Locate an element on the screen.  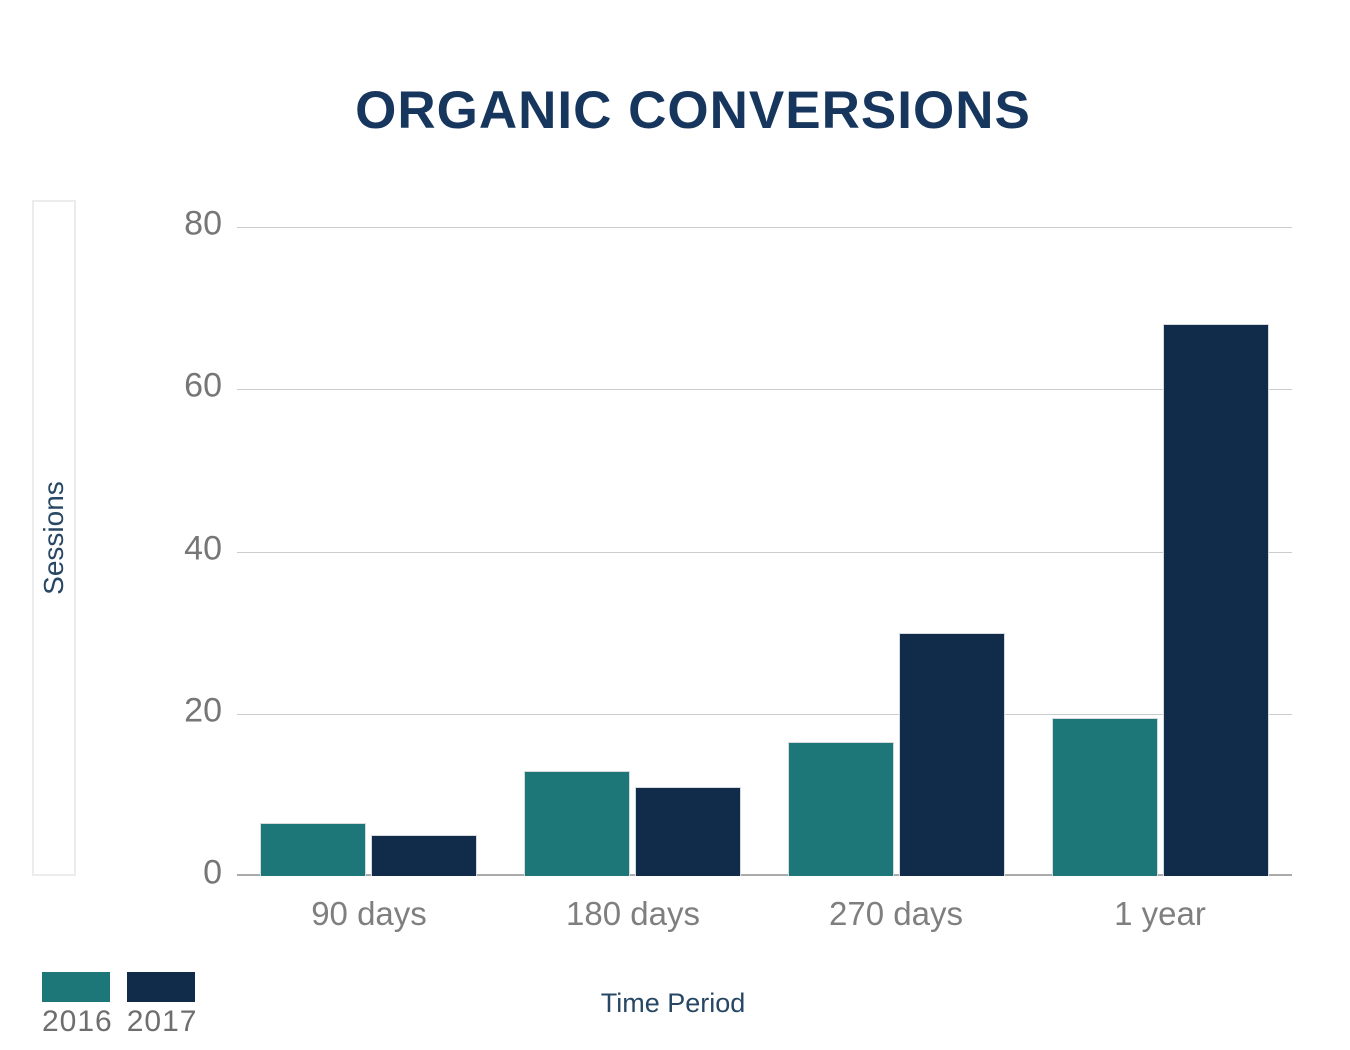
bar-2016-1-year is located at coordinates (1105, 797).